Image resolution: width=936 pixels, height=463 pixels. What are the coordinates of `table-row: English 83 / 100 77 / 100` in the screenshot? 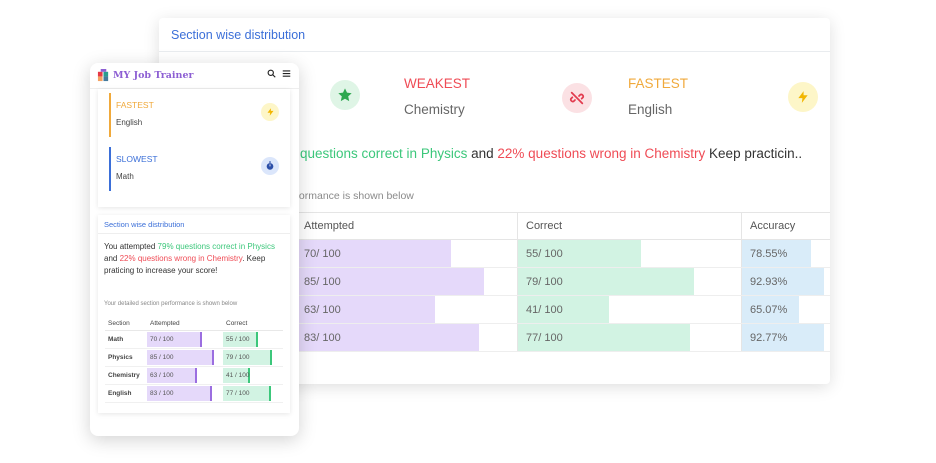 It's located at (194, 394).